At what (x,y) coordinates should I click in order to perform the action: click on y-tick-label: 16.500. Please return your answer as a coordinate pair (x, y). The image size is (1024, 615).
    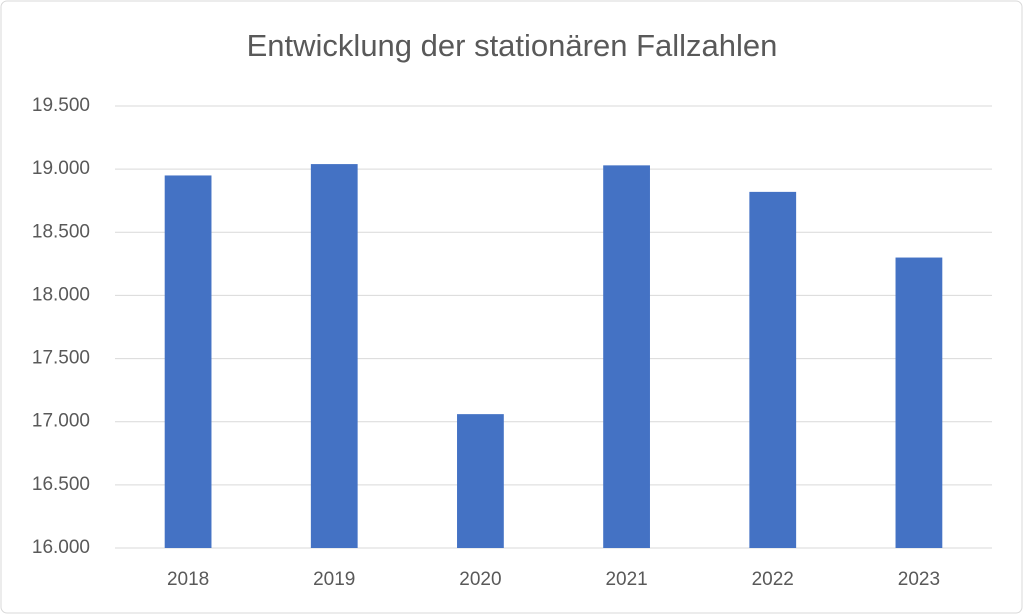
    Looking at the image, I should click on (61, 484).